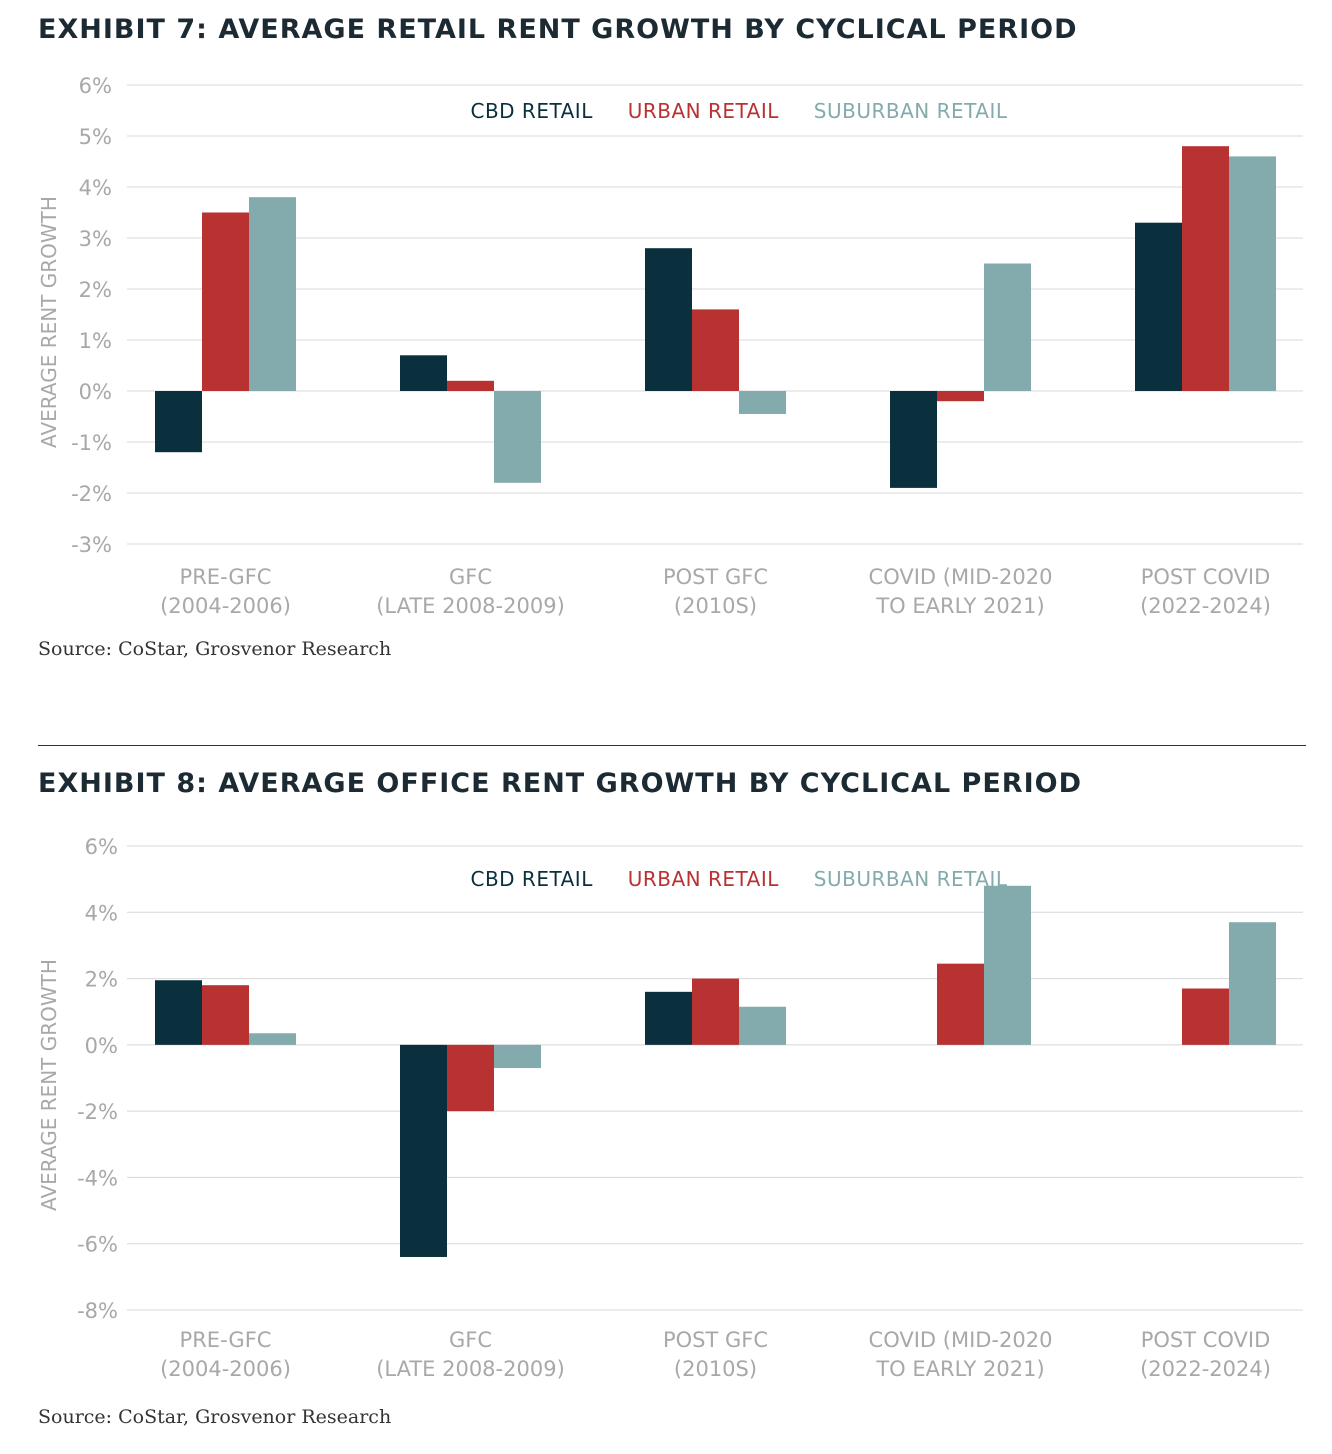  I want to click on exhibit-8-legend: CBD RETAIL URBAN RETAIL SUBURBAN RETAIL, so click(666, 879).